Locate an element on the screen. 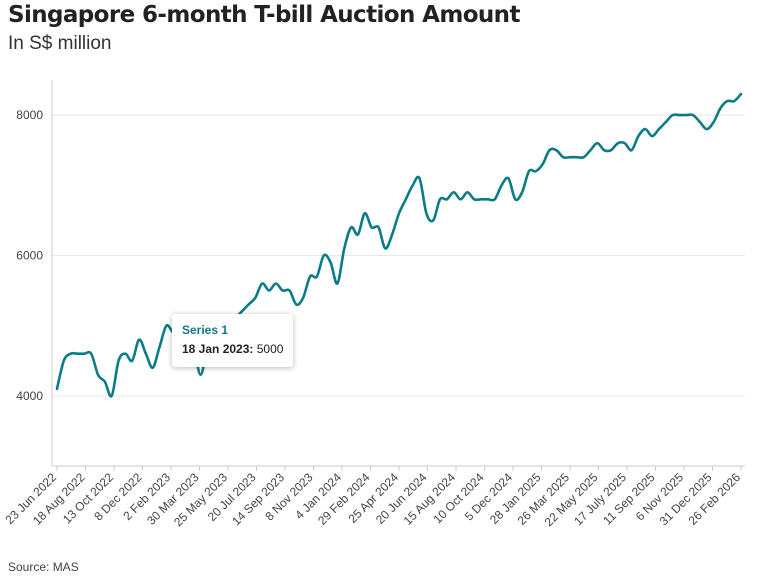 This screenshot has height=579, width=759. y-axis-tick-labels: 4000 6000 8000 is located at coordinates (29, 255).